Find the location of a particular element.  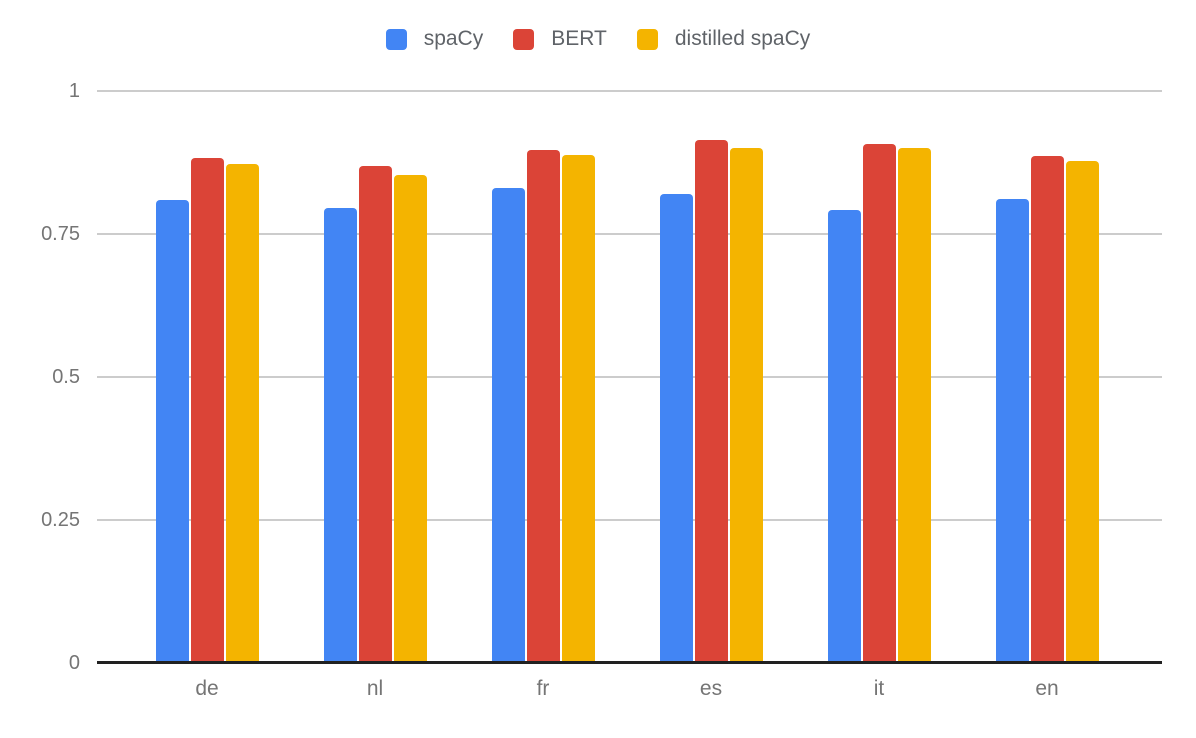

x-tick-label-en: en is located at coordinates (1047, 688).